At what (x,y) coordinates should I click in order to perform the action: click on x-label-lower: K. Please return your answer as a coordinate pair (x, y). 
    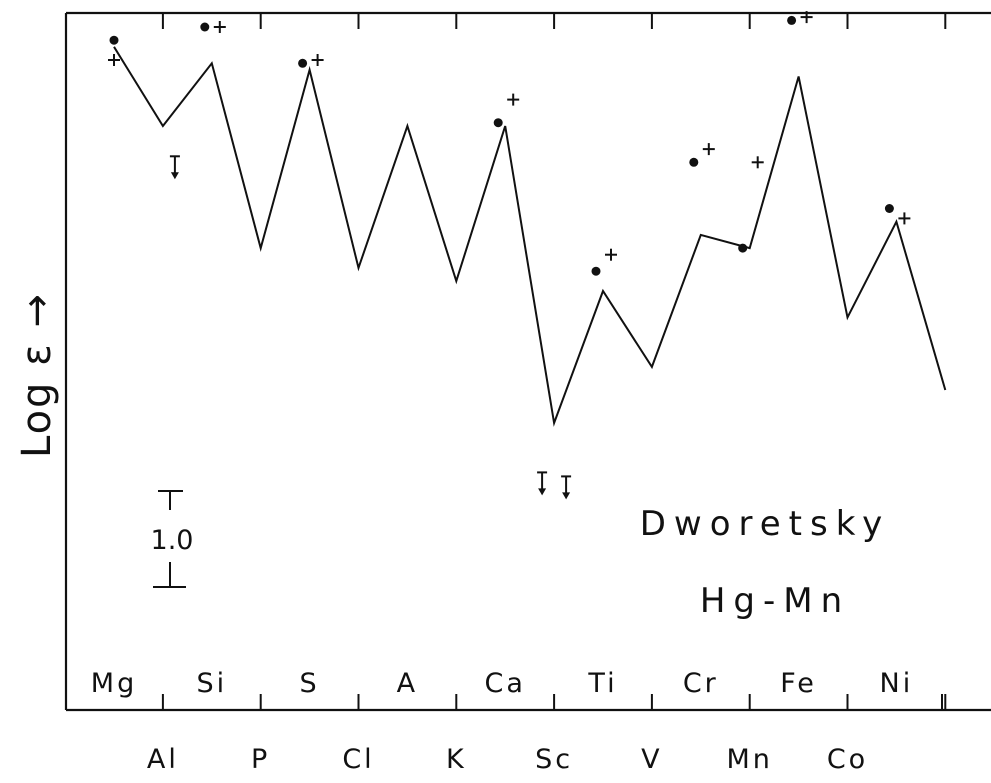
    Looking at the image, I should click on (456, 759).